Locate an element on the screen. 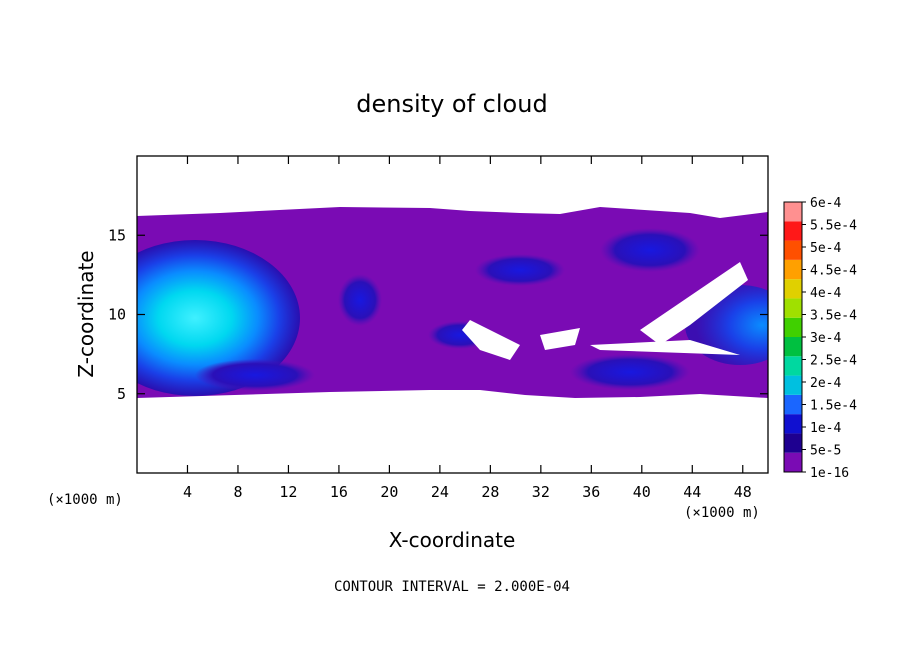 This screenshot has width=904, height=654. contour-interval-note: CONTOUR INTERVAL = 2.000E-04 is located at coordinates (452, 587).